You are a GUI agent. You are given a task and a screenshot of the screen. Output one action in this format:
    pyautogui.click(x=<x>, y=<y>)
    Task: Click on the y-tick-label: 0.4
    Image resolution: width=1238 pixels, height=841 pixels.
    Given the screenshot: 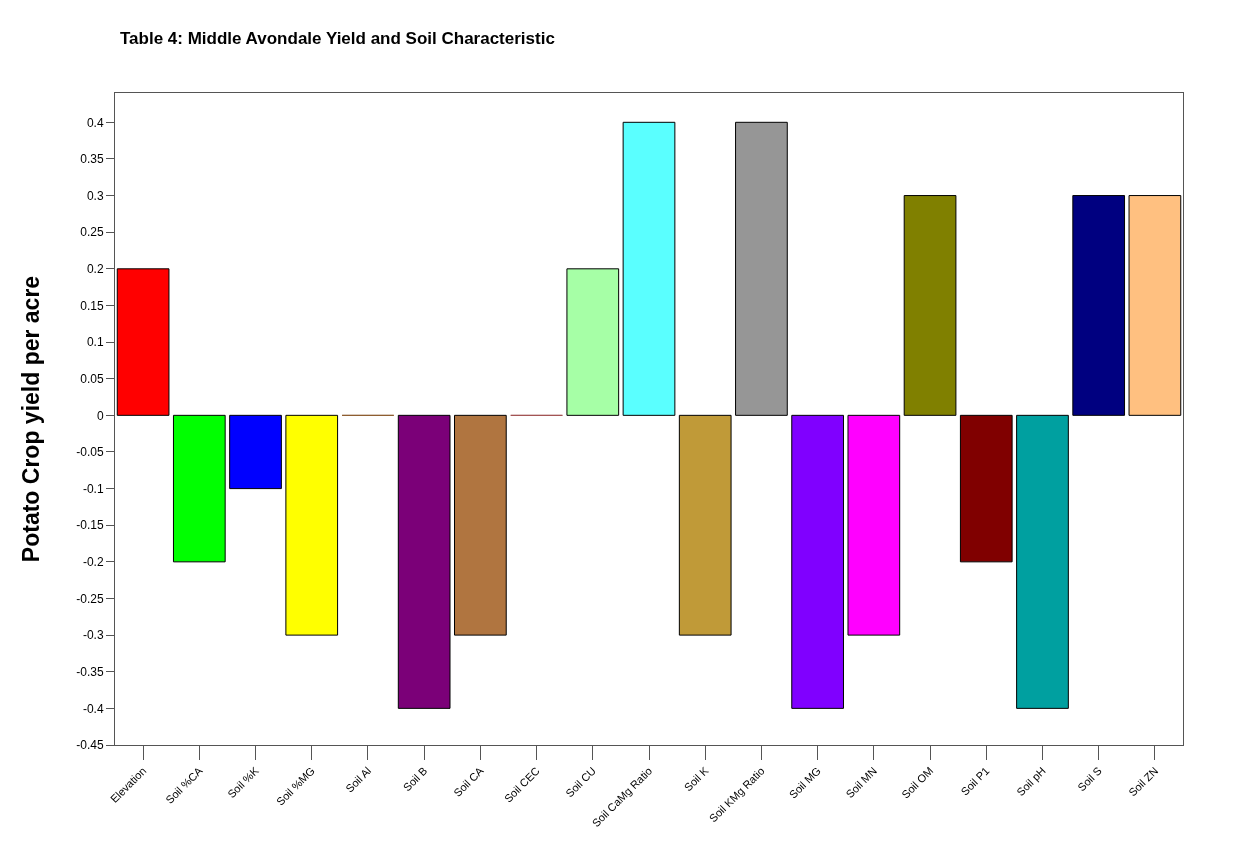 What is the action you would take?
    pyautogui.click(x=95, y=122)
    